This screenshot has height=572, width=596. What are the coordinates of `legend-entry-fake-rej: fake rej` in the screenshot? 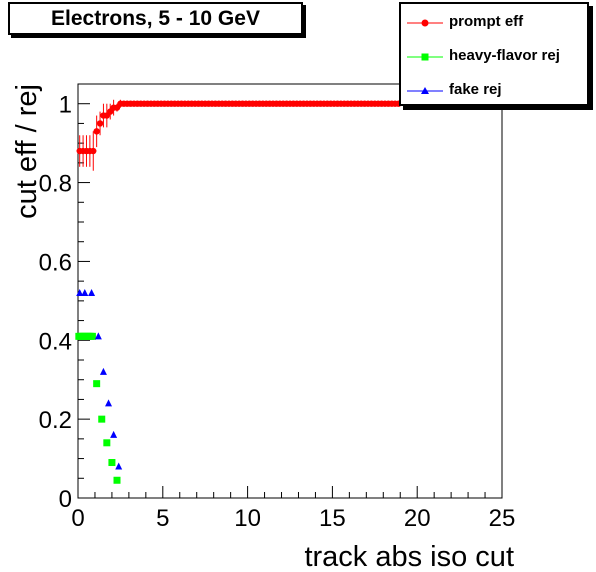 It's located at (494, 91).